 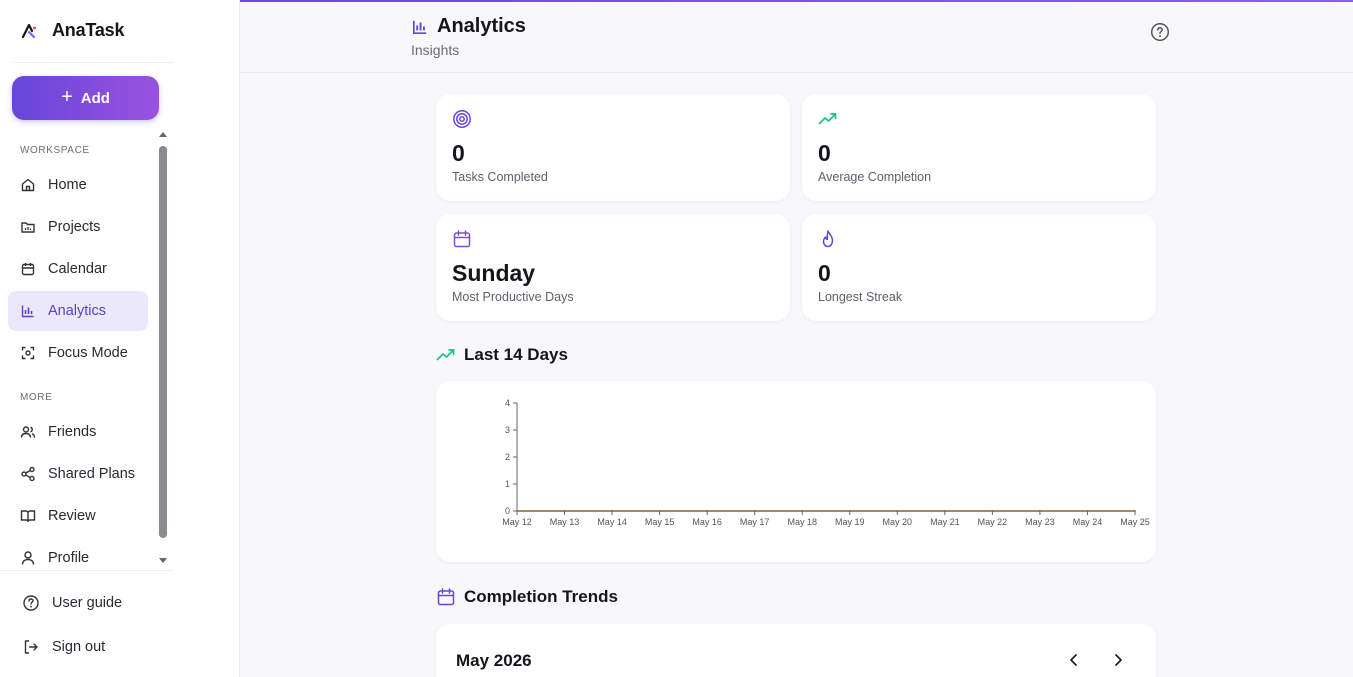 What do you see at coordinates (1074, 660) in the screenshot?
I see `chevron-left-icon` at bounding box center [1074, 660].